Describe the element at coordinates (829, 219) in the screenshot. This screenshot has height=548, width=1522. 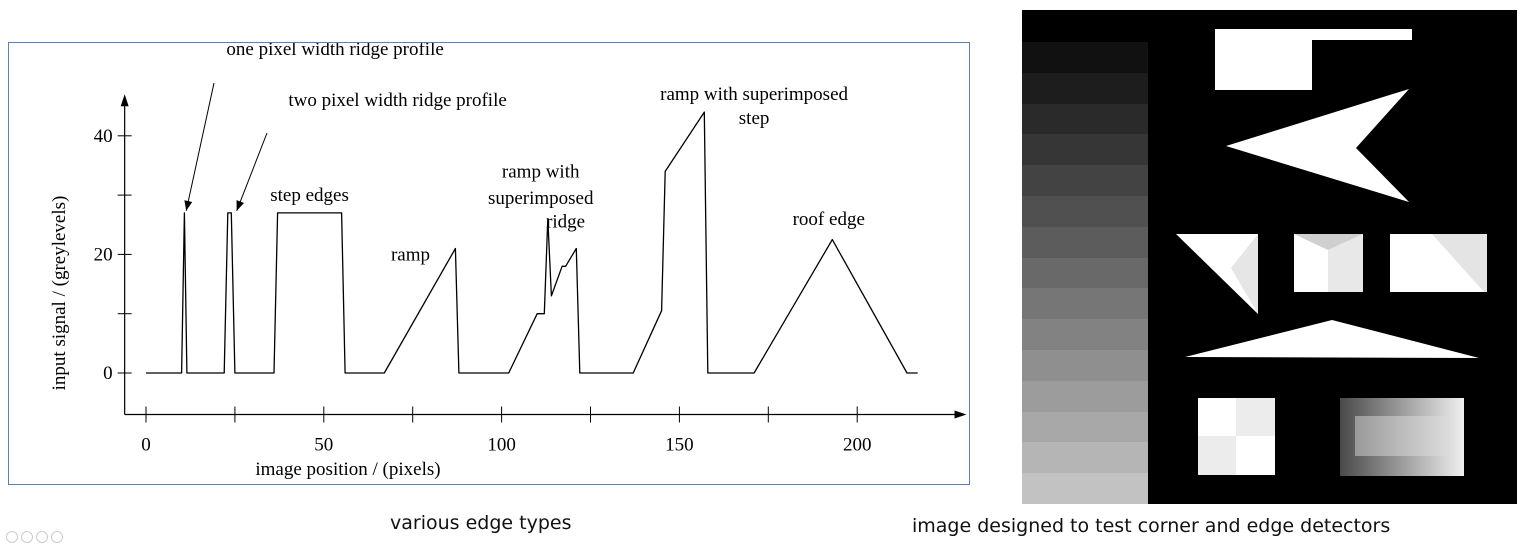
I see `annotation-label: roof edge` at that location.